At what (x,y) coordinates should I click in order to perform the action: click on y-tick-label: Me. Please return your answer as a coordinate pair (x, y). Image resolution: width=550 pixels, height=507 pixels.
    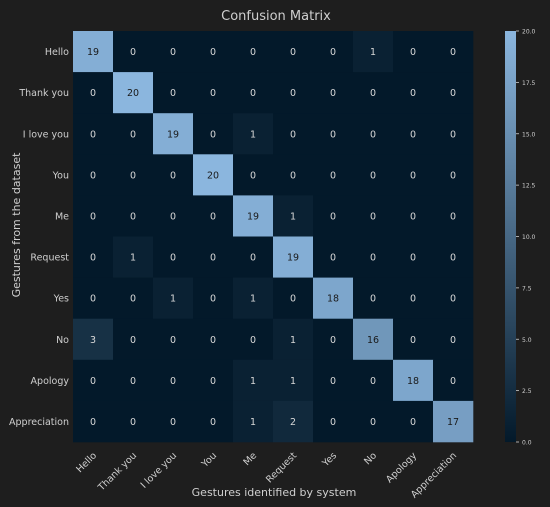
    Looking at the image, I should click on (62, 216).